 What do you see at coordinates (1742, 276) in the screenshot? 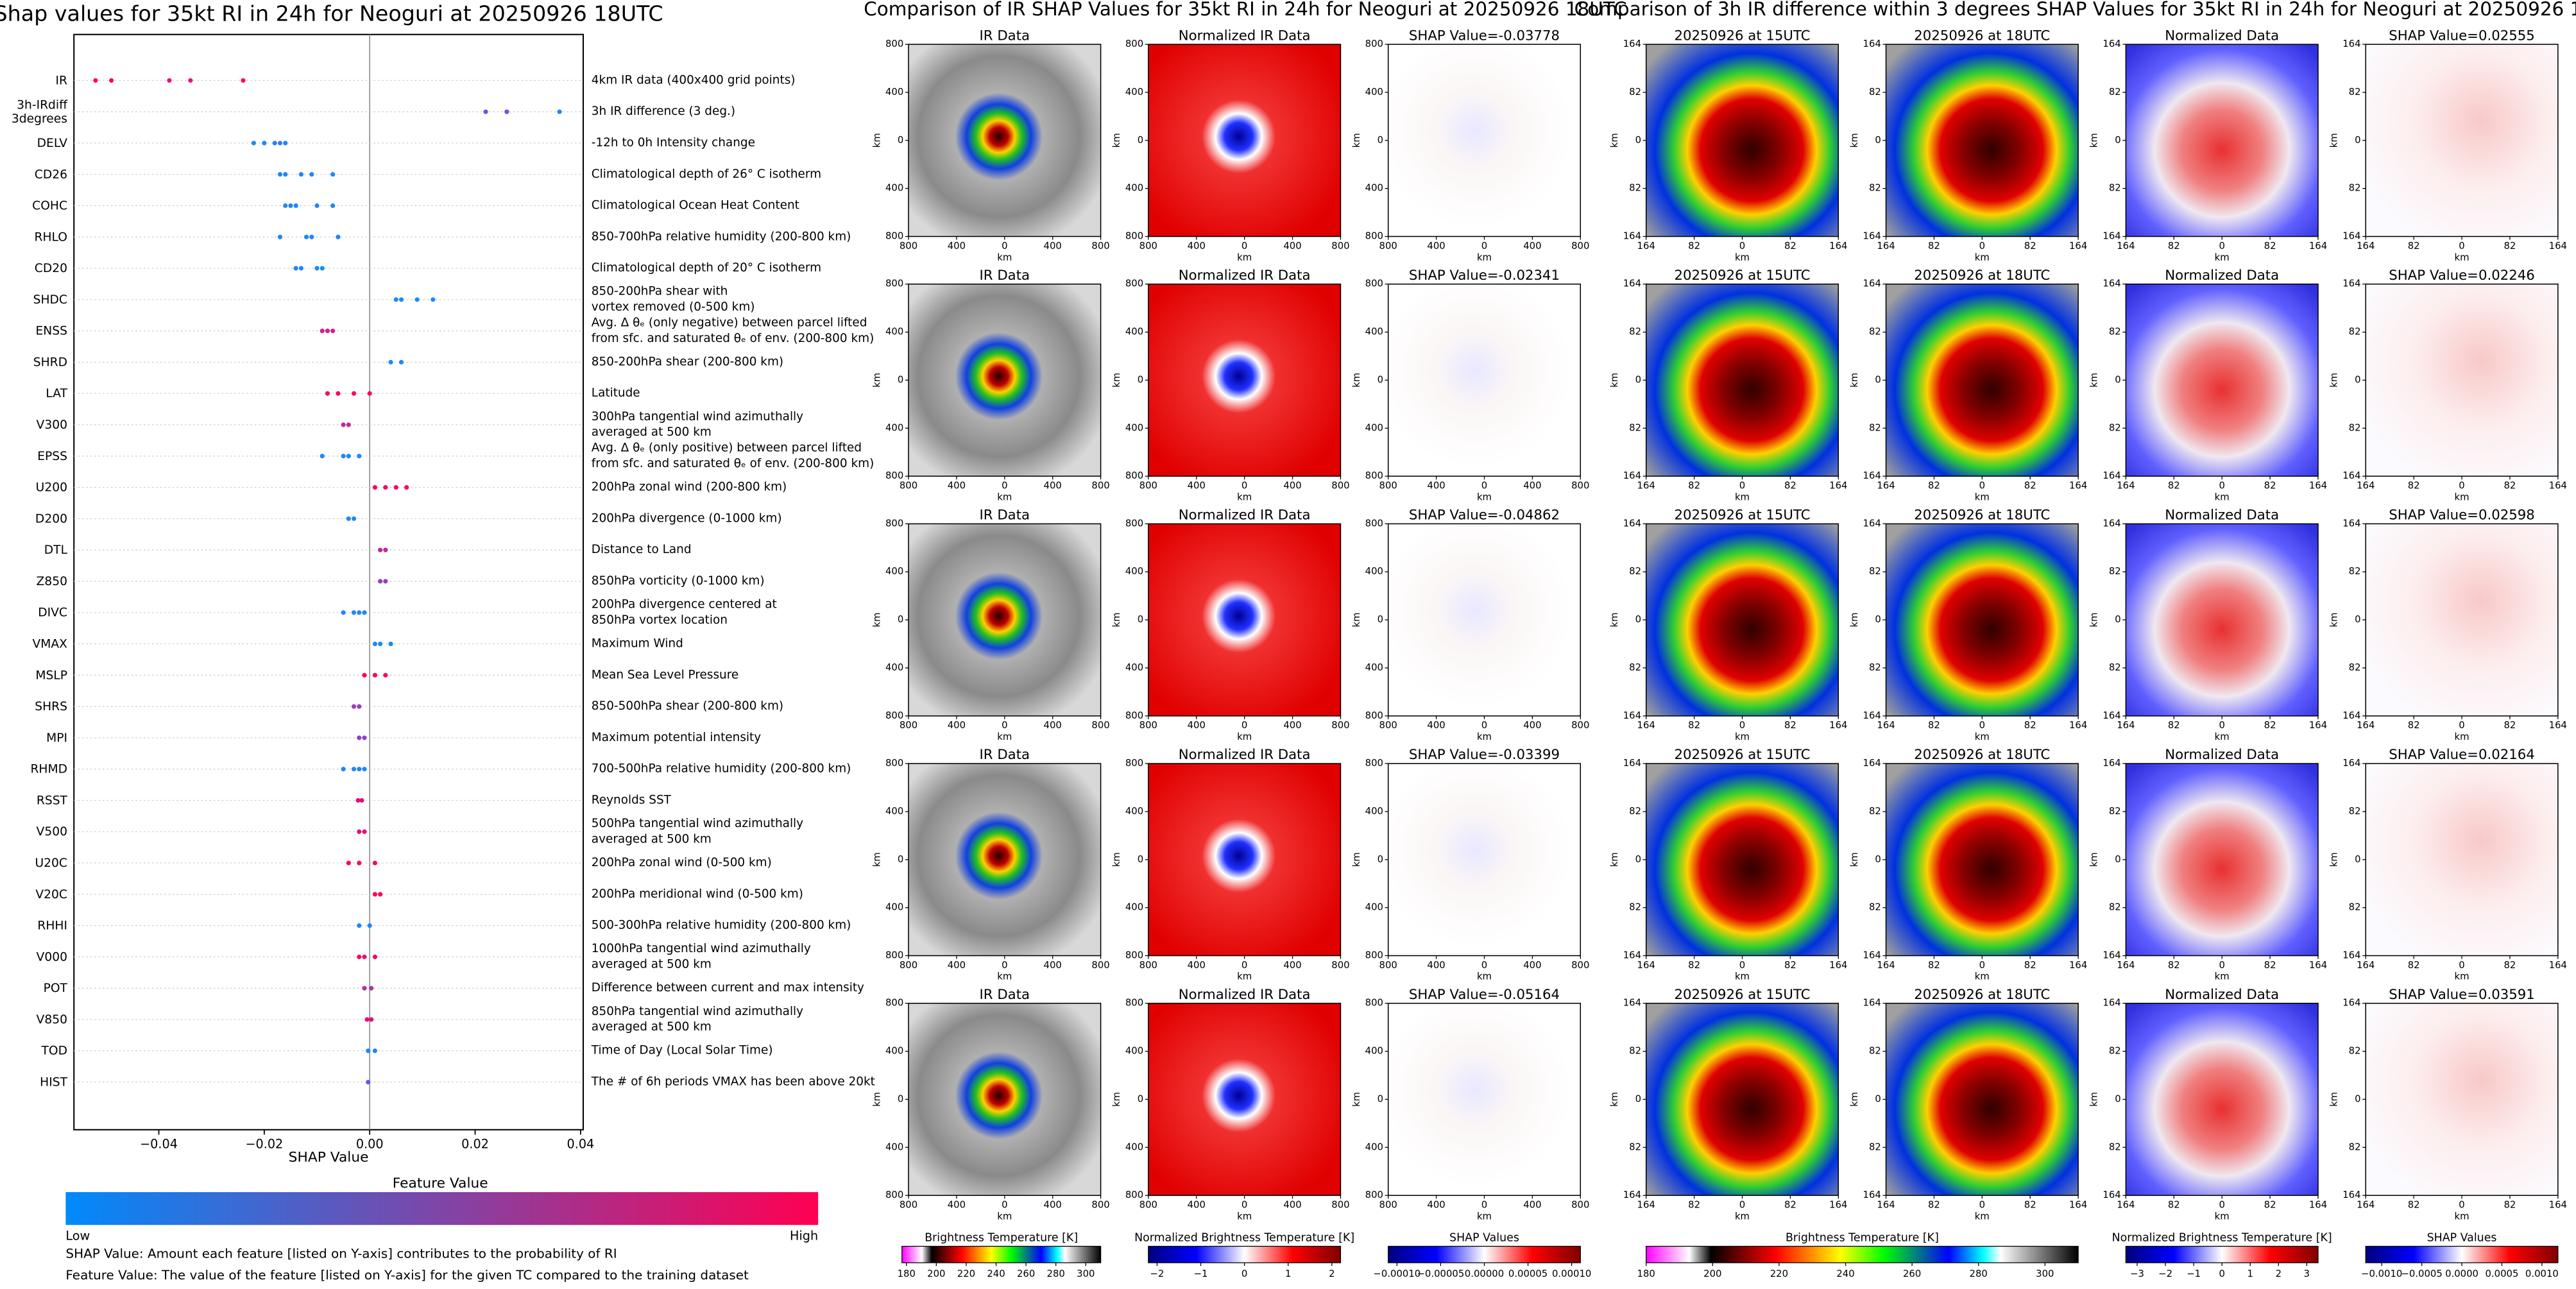
I see `panel-title: 20250926 at 15UTC` at bounding box center [1742, 276].